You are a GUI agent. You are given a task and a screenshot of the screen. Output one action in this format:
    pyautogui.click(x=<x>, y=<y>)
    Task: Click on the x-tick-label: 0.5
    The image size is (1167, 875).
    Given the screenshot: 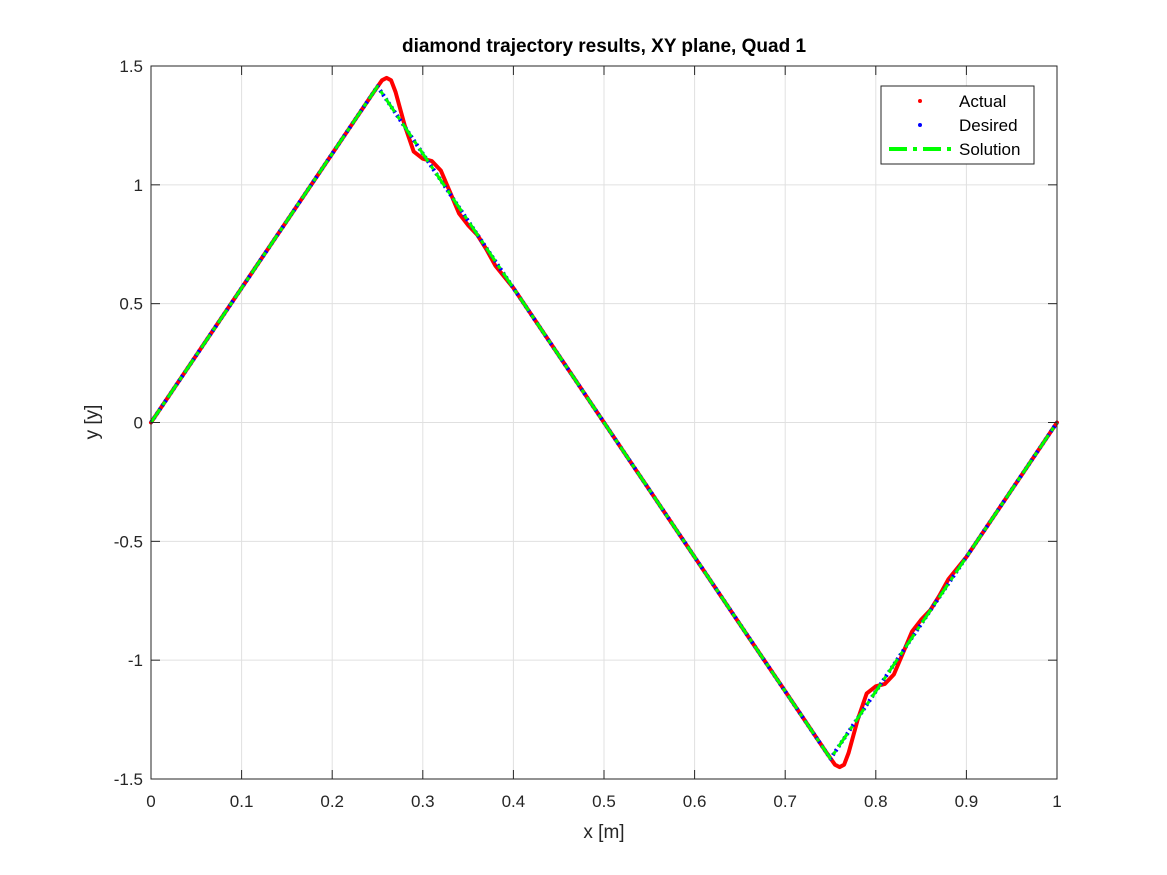 What is the action you would take?
    pyautogui.click(x=604, y=801)
    